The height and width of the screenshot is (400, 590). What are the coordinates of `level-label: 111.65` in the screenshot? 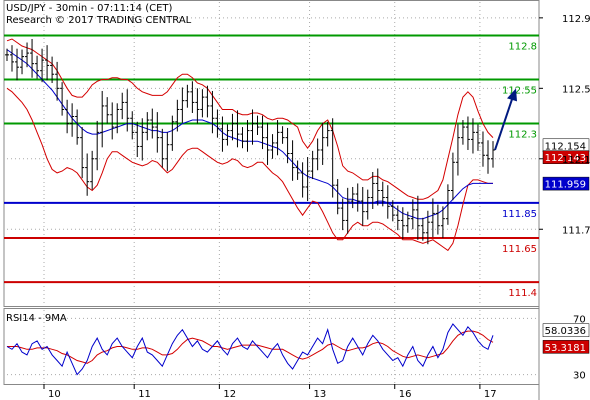 It's located at (519, 249).